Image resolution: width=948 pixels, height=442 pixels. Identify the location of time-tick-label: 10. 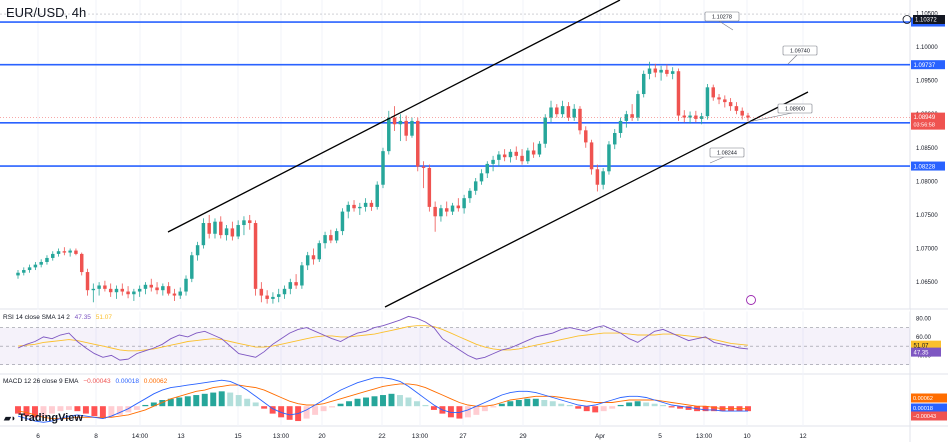
(747, 436).